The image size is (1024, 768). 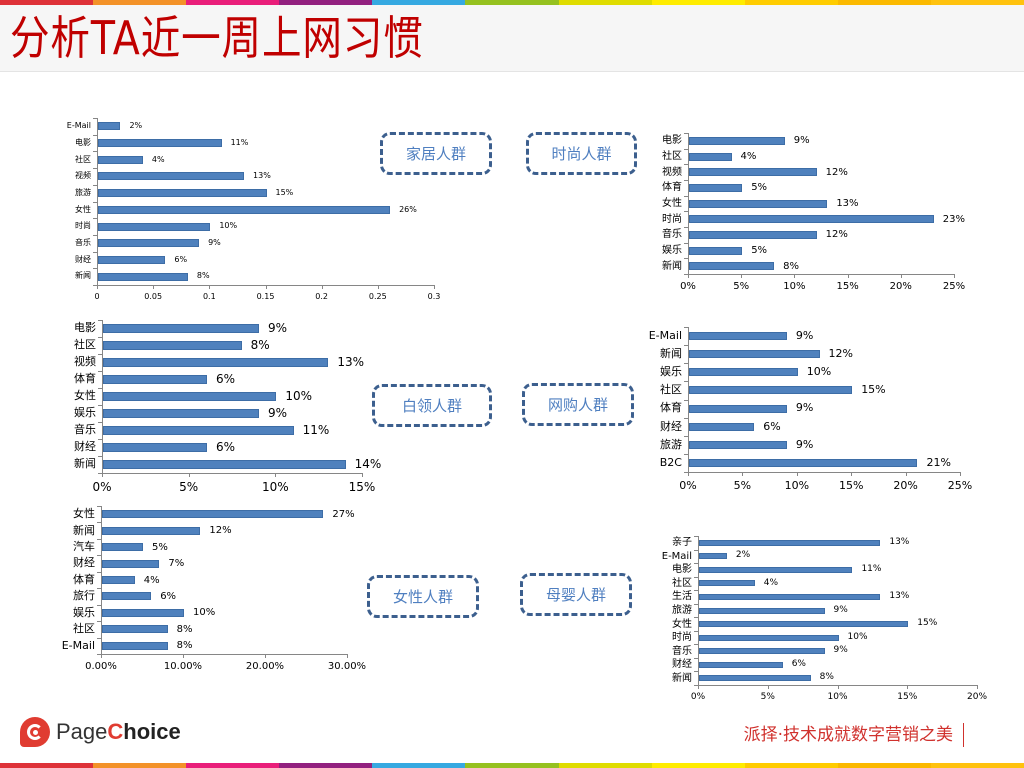 What do you see at coordinates (435, 154) in the screenshot?
I see `segment-label-text: 家居人群` at bounding box center [435, 154].